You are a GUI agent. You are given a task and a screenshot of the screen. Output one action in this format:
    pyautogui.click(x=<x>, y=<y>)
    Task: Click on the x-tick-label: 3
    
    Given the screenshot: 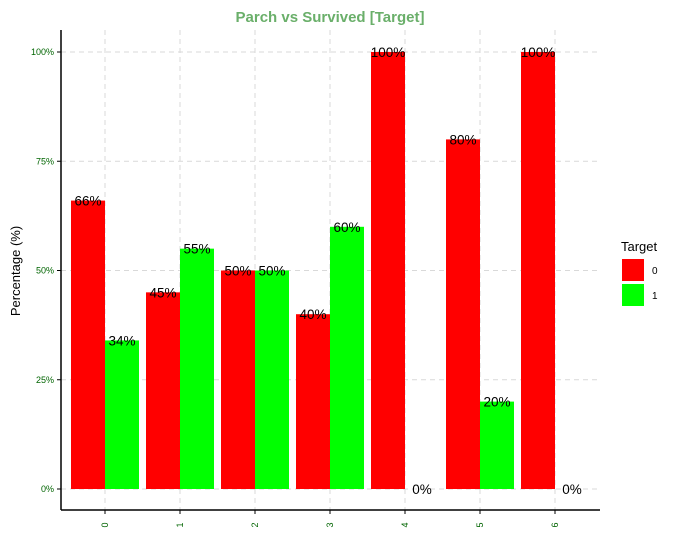 What is the action you would take?
    pyautogui.click(x=330, y=524)
    